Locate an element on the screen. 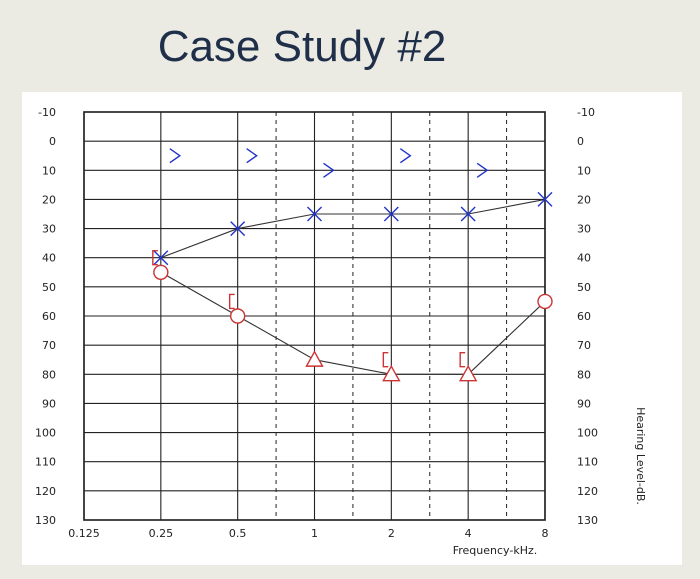  y-tick-label-left: 100 is located at coordinates (45, 433).